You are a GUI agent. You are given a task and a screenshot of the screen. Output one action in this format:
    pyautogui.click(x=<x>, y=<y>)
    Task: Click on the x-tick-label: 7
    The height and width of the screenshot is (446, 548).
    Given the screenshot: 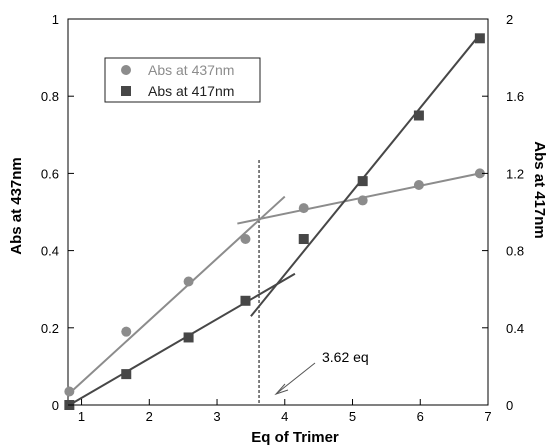 What is the action you would take?
    pyautogui.click(x=487, y=416)
    